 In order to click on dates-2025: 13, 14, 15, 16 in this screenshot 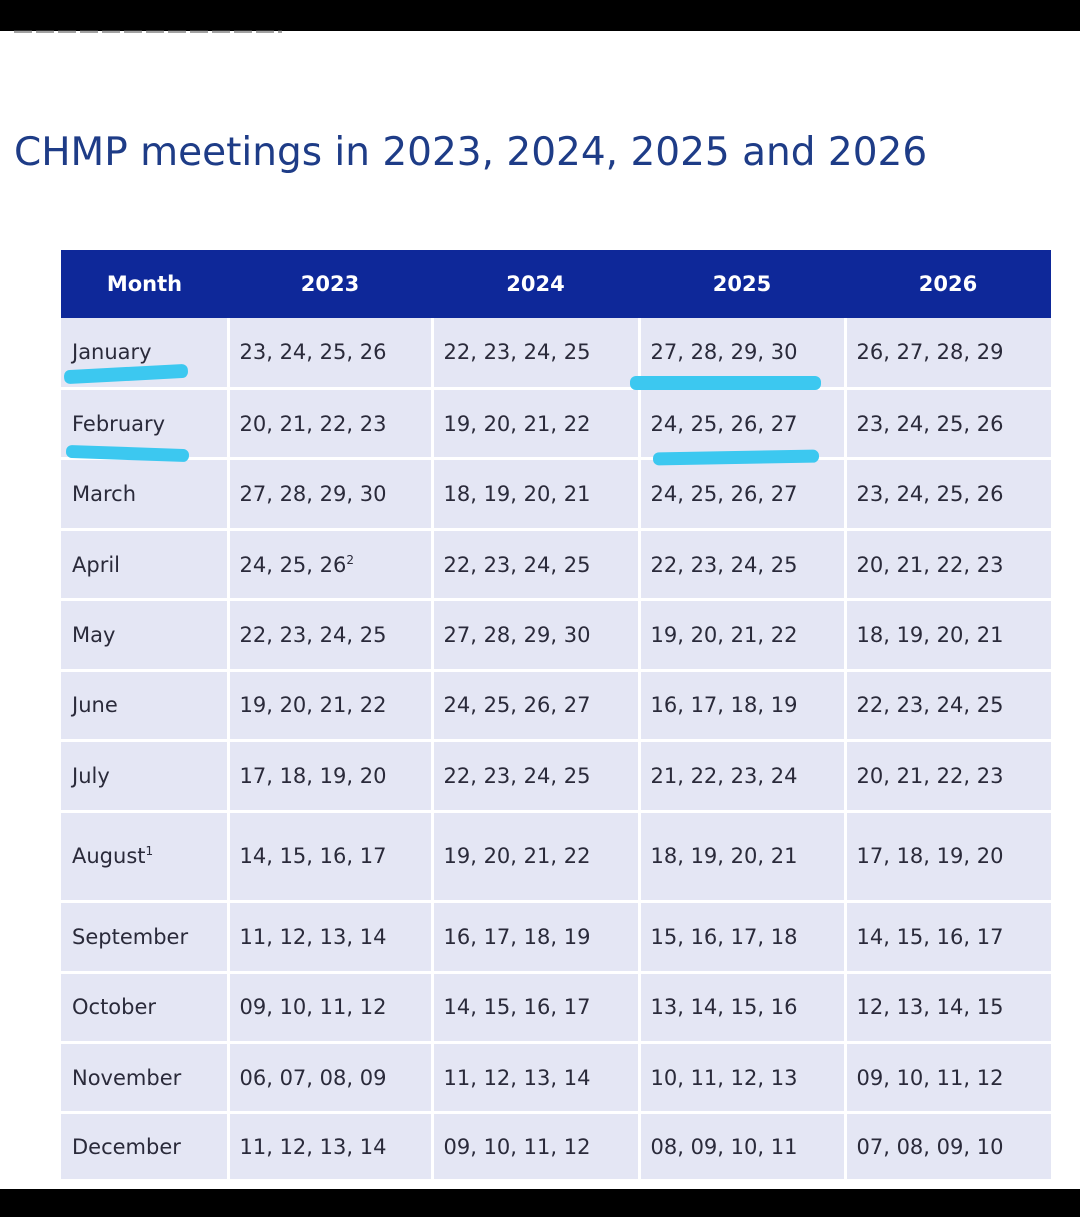, I will do `click(742, 1007)`.